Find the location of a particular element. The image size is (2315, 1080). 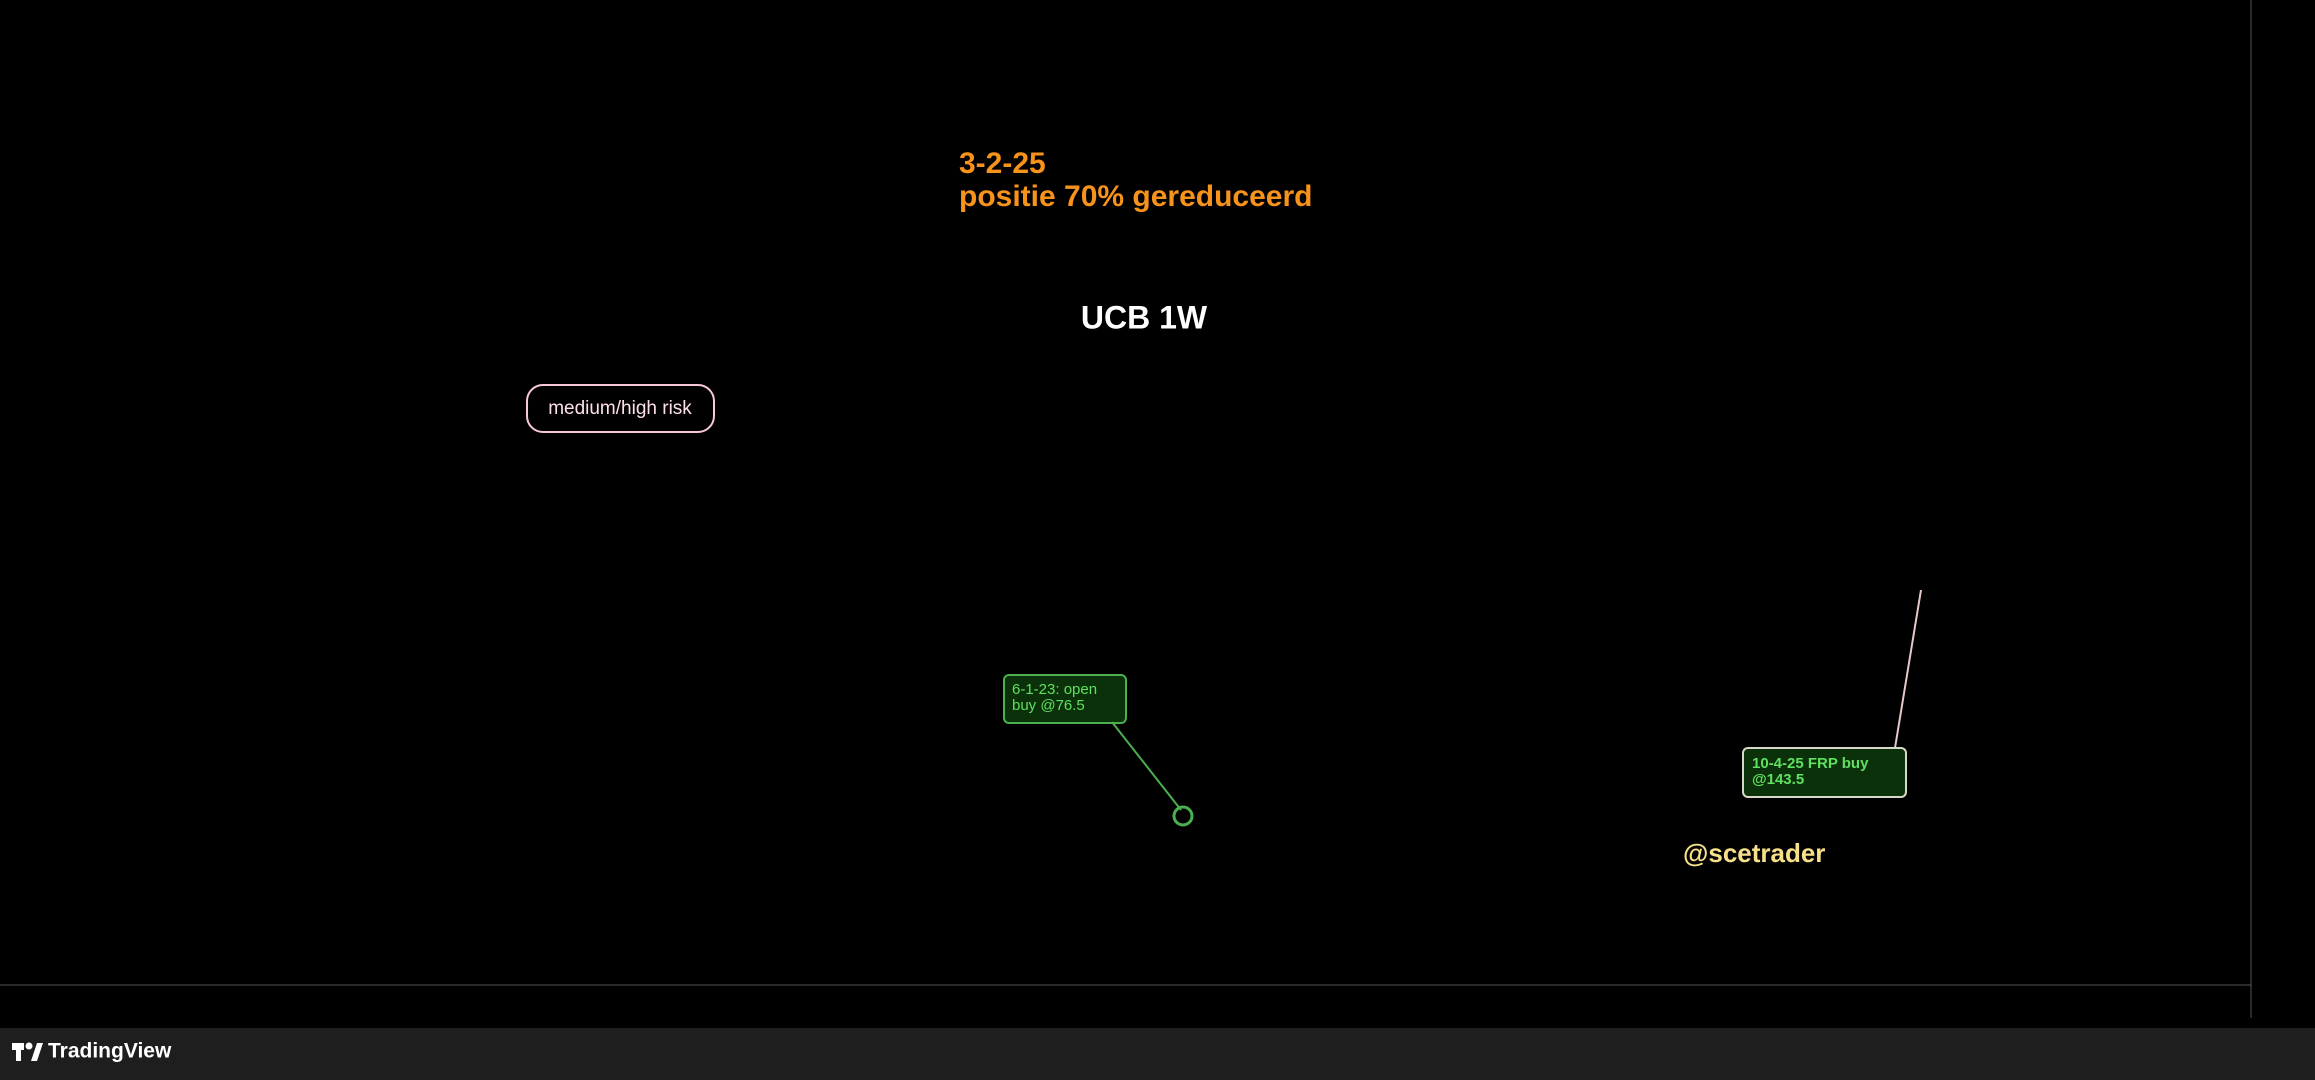

footer-bar is located at coordinates (1157, 1054).